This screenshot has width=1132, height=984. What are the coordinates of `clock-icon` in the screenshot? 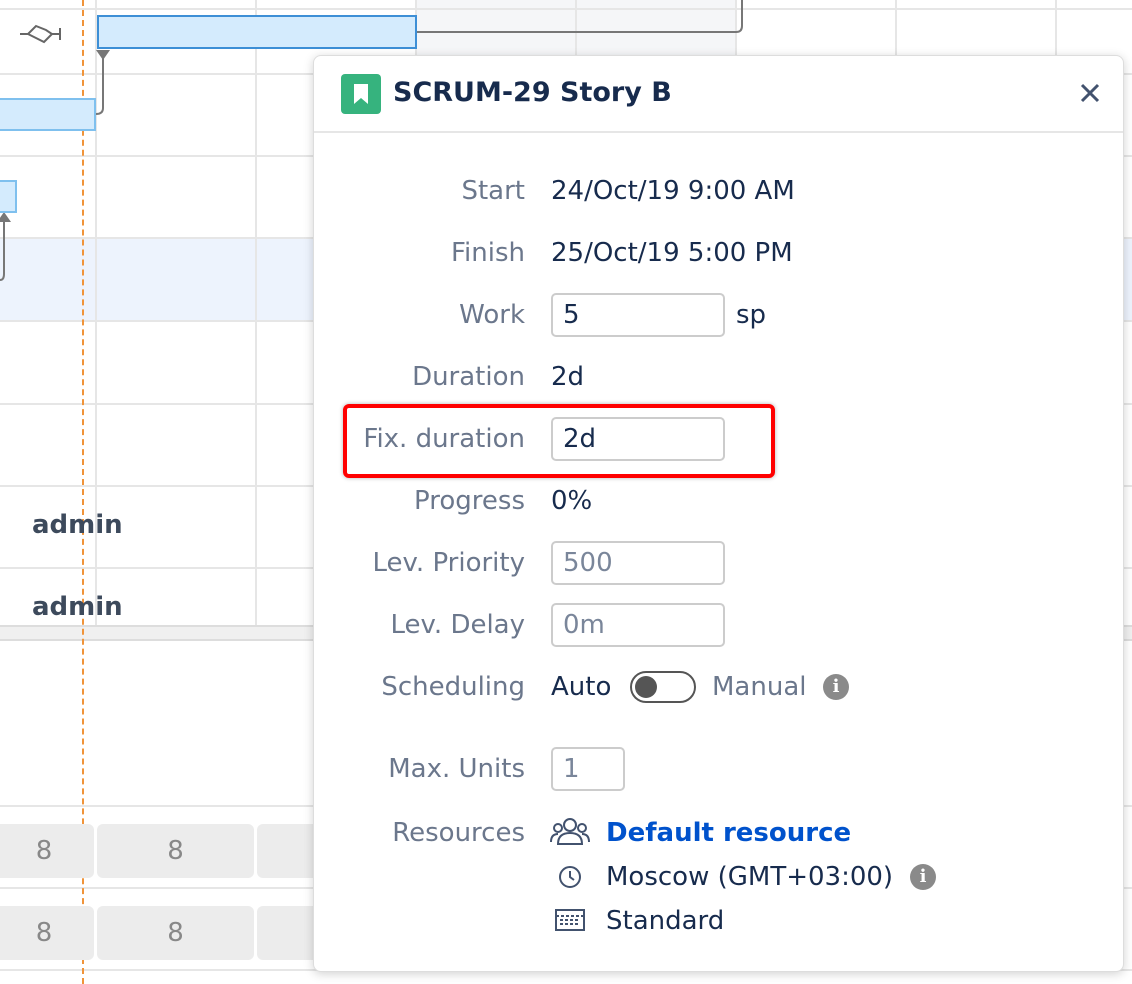 It's located at (570, 877).